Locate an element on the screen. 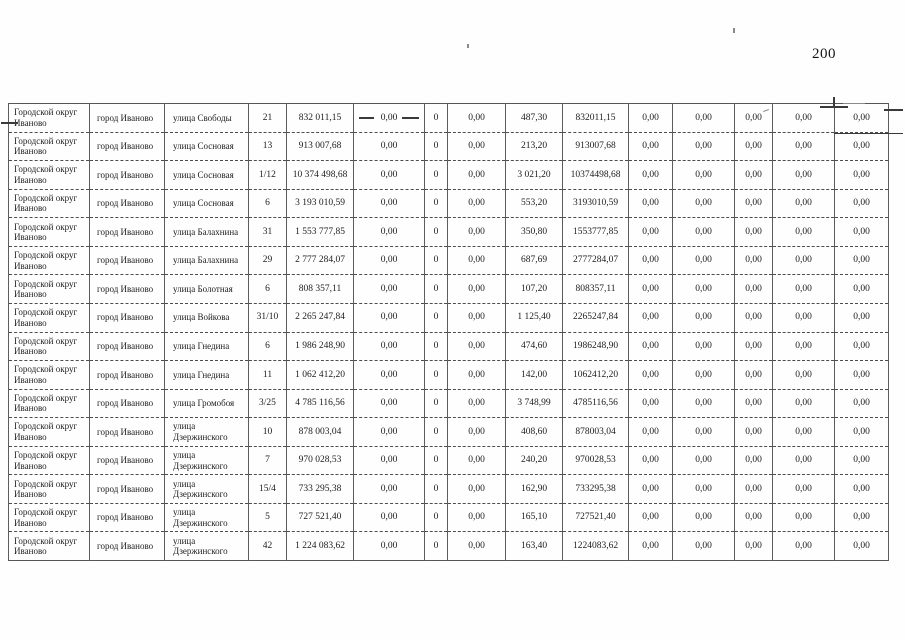 The image size is (905, 640). table-cell: 4 785 116,56 is located at coordinates (320, 403).